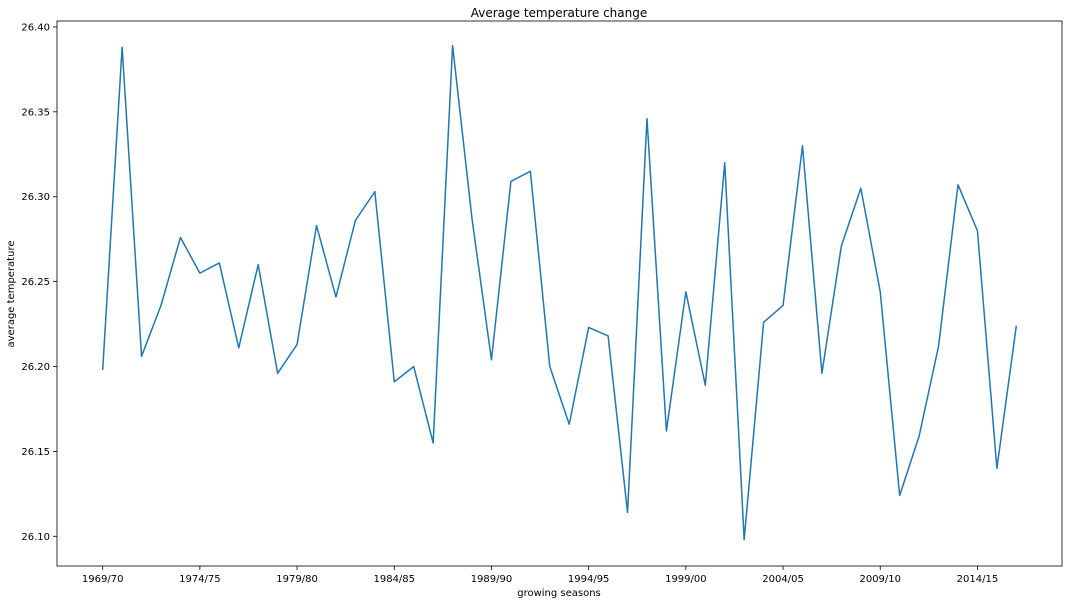 This screenshot has width=1068, height=608. Describe the element at coordinates (35, 112) in the screenshot. I see `y-tick-label: 26.35` at that location.